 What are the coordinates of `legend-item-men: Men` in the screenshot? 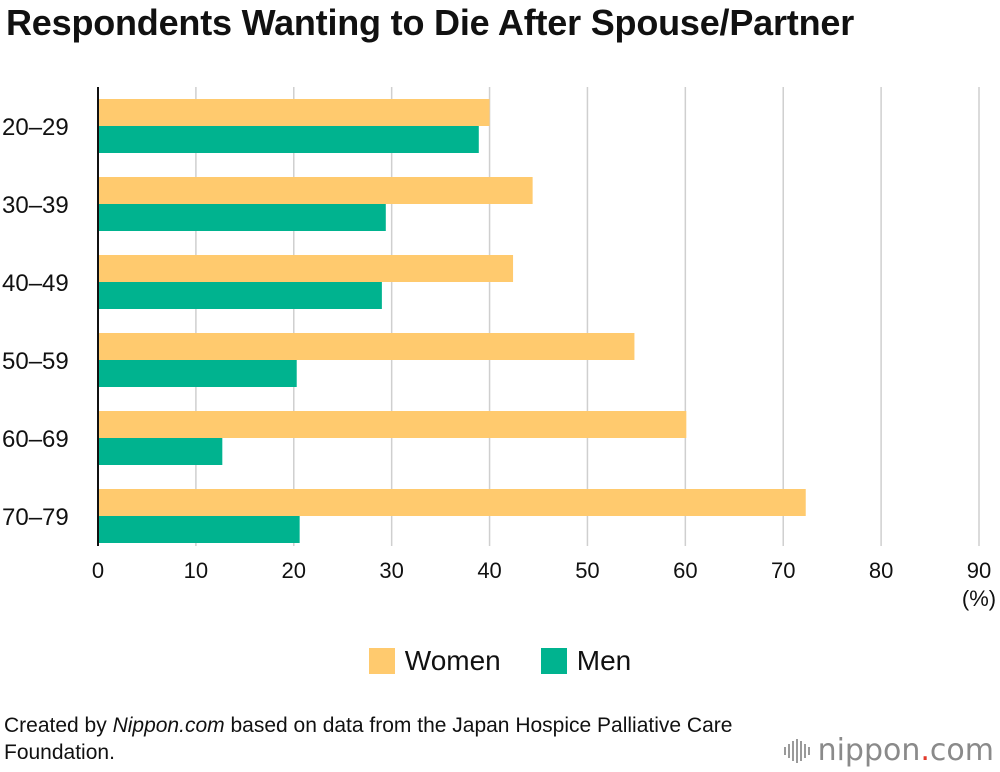 It's located at (586, 661).